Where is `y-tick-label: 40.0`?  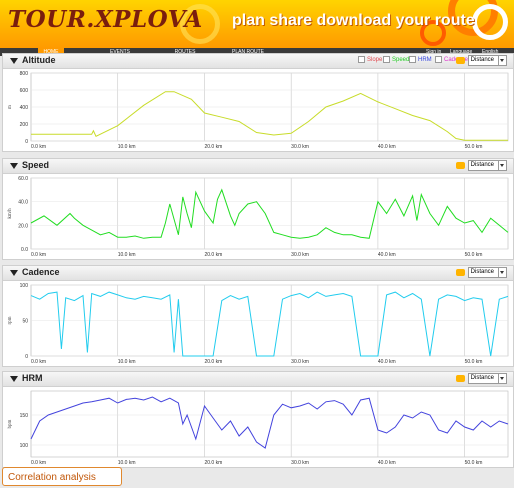
y-tick-label: 40.0 is located at coordinates (23, 203).